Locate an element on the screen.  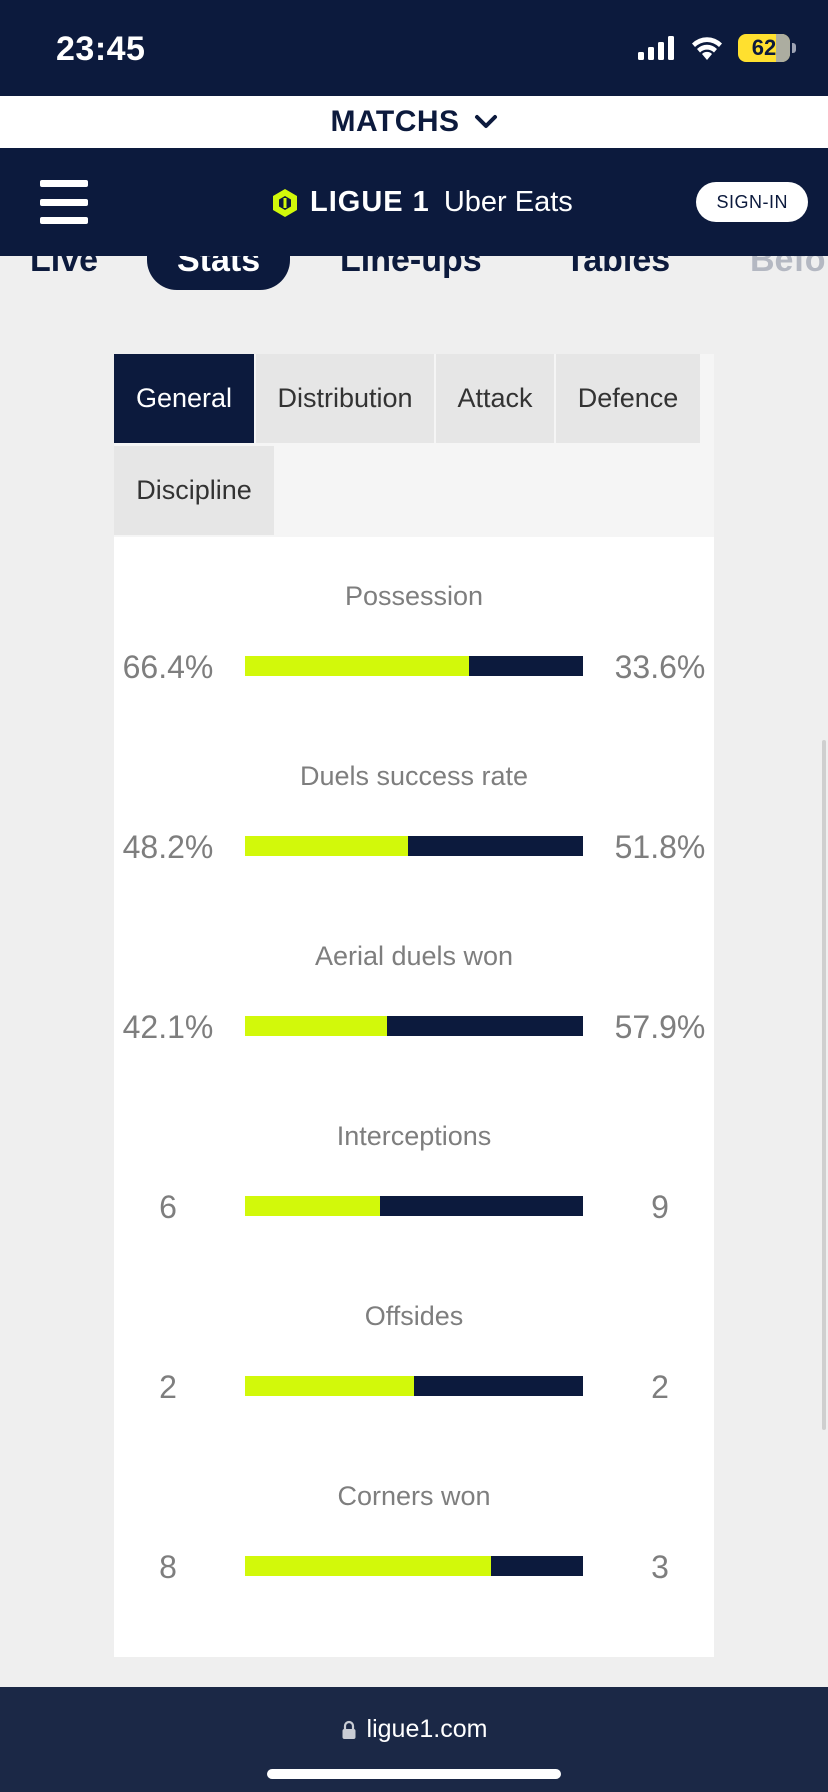
stat-away-value: 51.8% is located at coordinates (660, 847).